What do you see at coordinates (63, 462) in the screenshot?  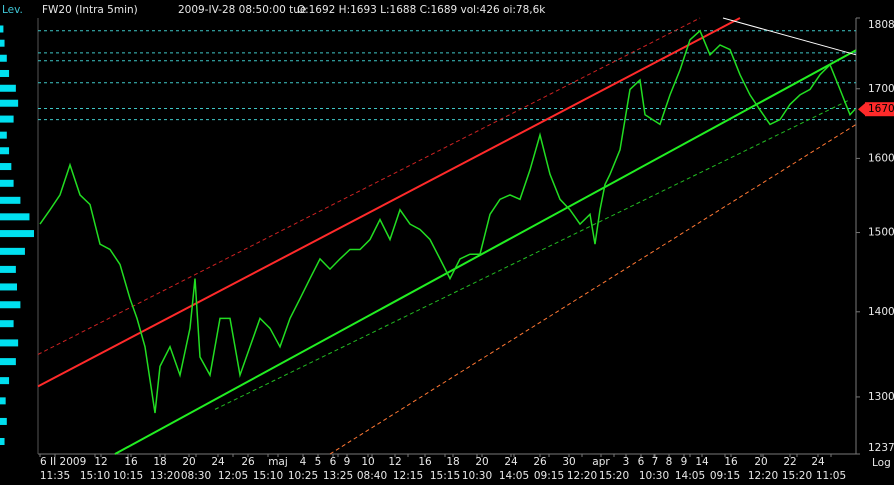 I see `x-tick-label: 6 II 2009` at bounding box center [63, 462].